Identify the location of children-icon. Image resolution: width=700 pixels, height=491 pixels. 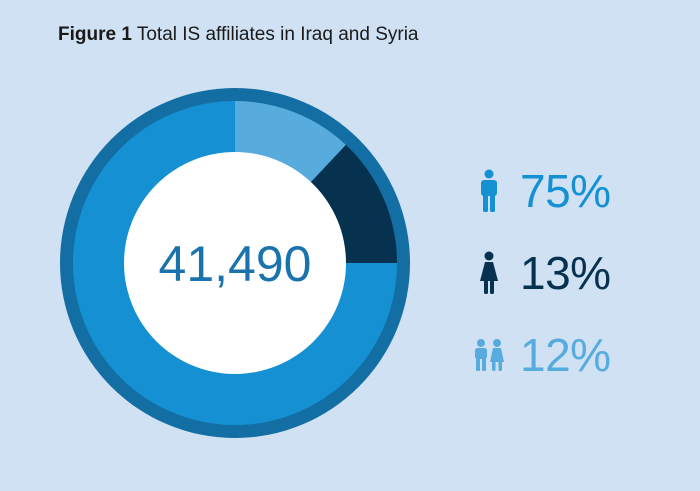
(489, 355).